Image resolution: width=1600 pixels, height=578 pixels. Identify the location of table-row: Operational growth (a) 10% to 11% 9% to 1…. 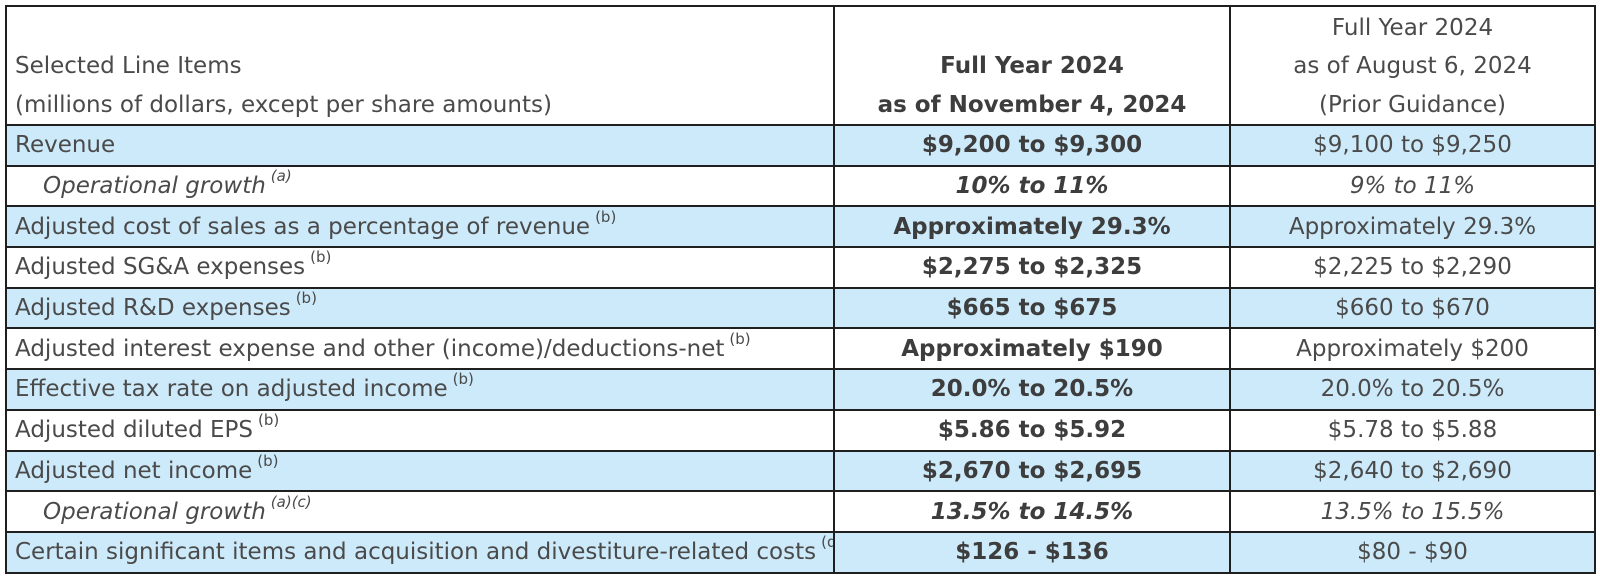
(800, 186).